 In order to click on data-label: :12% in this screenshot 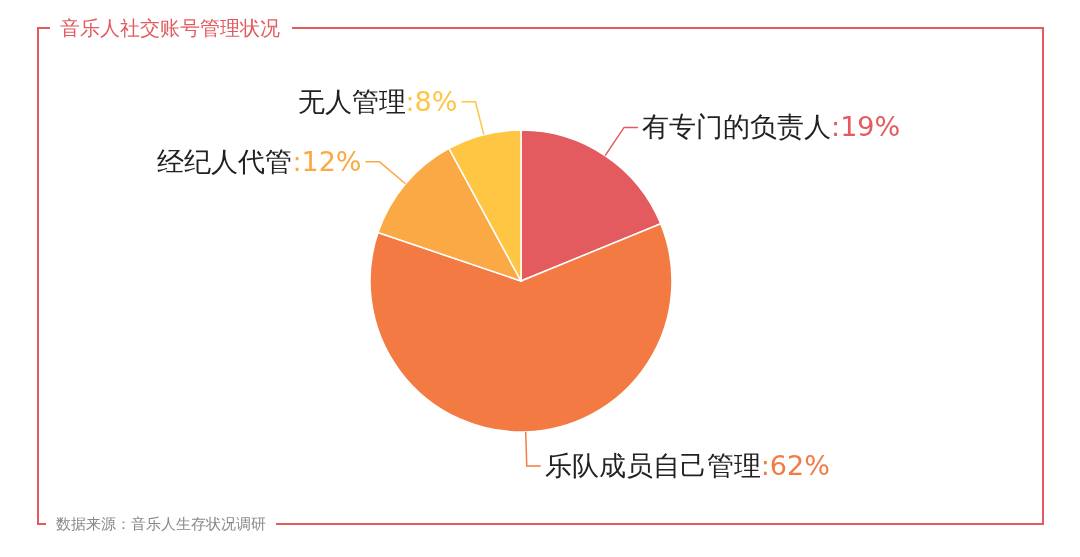, I will do `click(327, 161)`.